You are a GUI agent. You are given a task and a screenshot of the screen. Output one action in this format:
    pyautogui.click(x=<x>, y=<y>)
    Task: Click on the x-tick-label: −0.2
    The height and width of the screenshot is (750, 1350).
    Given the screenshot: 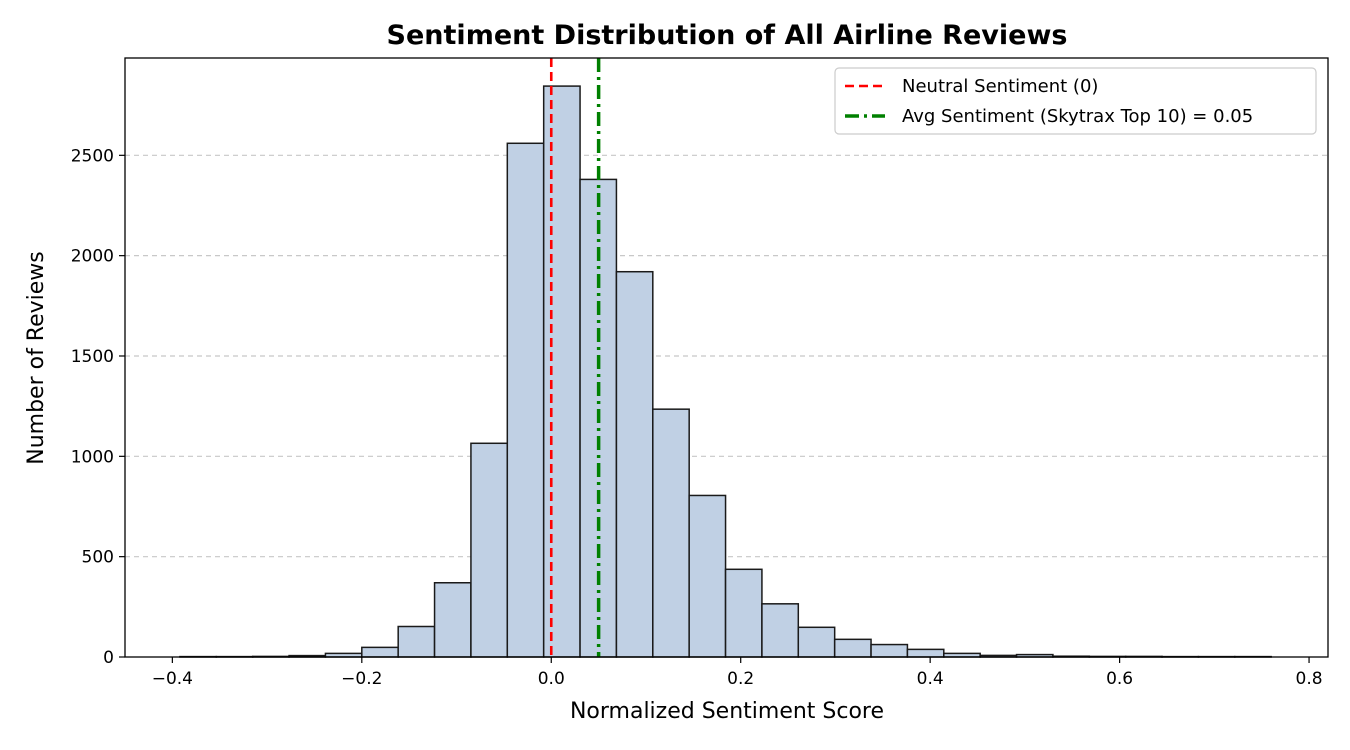 What is the action you would take?
    pyautogui.click(x=361, y=679)
    